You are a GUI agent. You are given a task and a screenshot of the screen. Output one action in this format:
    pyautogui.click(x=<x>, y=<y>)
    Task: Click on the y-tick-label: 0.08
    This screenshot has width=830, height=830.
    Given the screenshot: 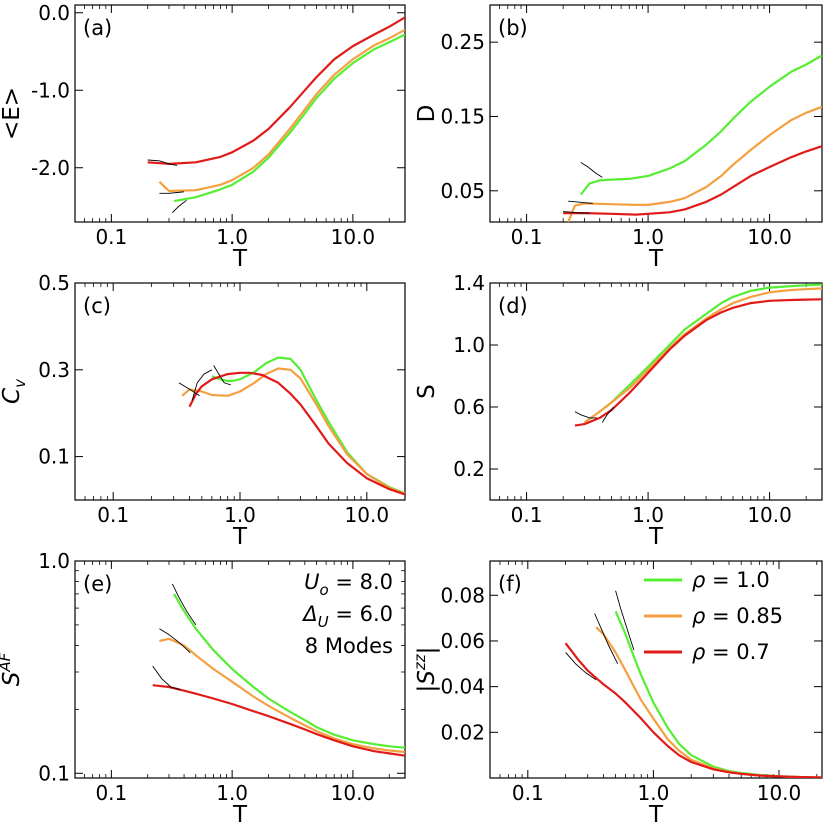 What is the action you would take?
    pyautogui.click(x=462, y=595)
    